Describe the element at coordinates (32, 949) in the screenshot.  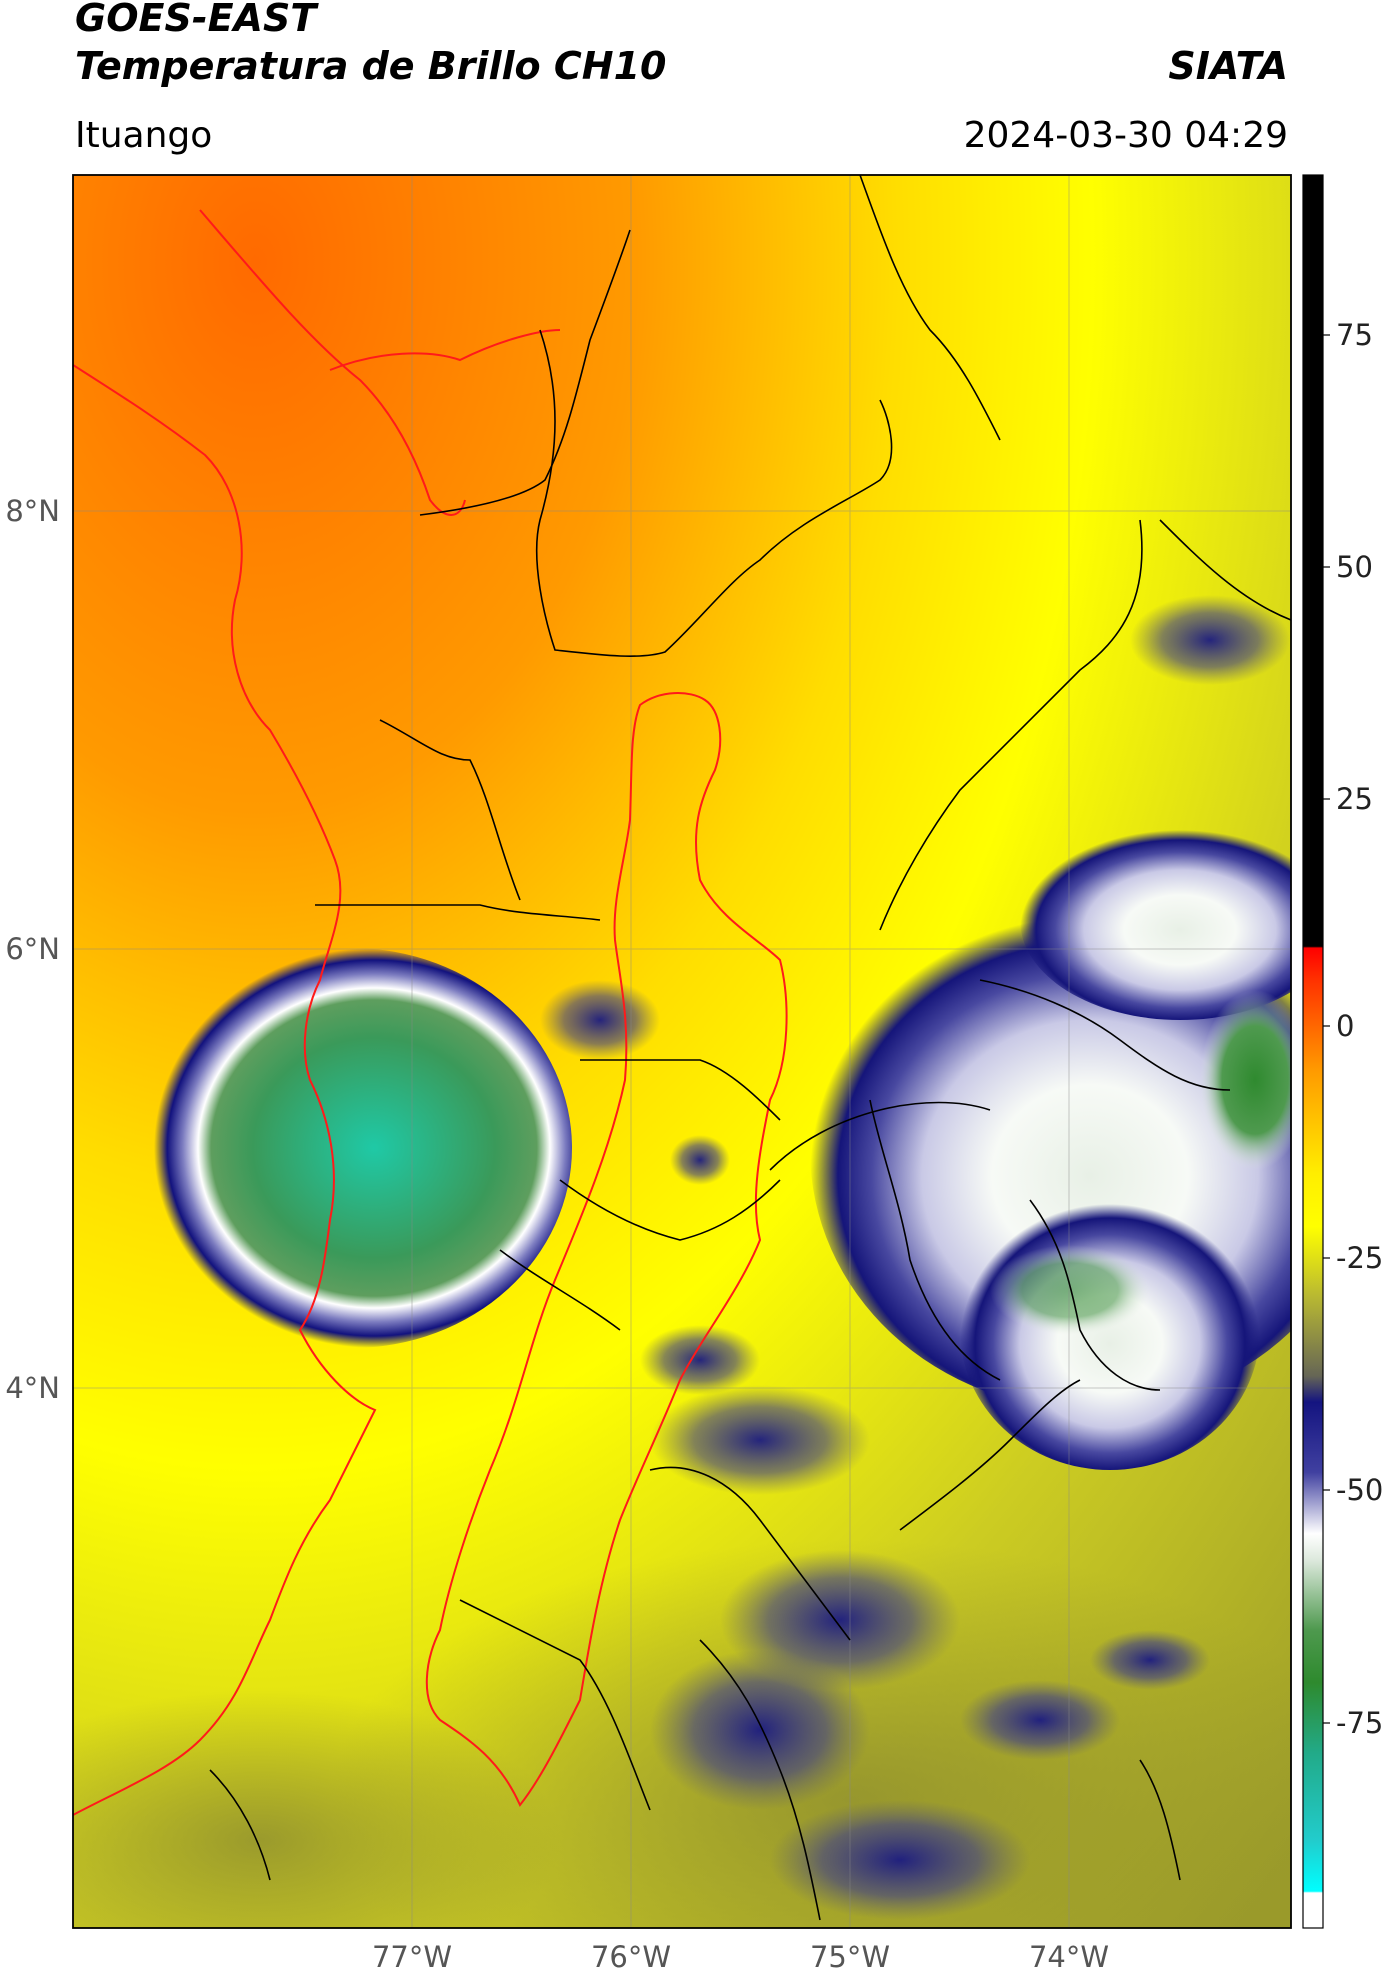
I see `lat-label-6n: 6°N` at that location.